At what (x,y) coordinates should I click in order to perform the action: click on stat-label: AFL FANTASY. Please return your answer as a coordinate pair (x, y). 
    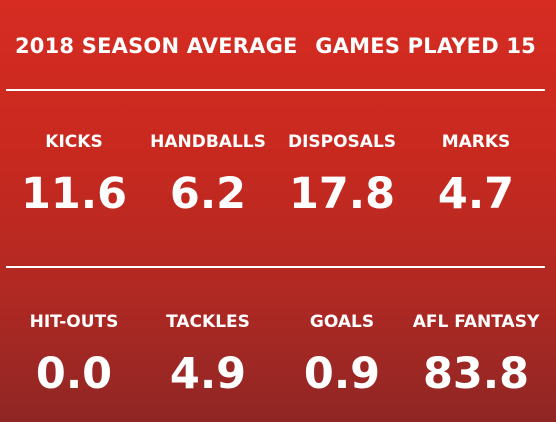
    Looking at the image, I should click on (476, 322).